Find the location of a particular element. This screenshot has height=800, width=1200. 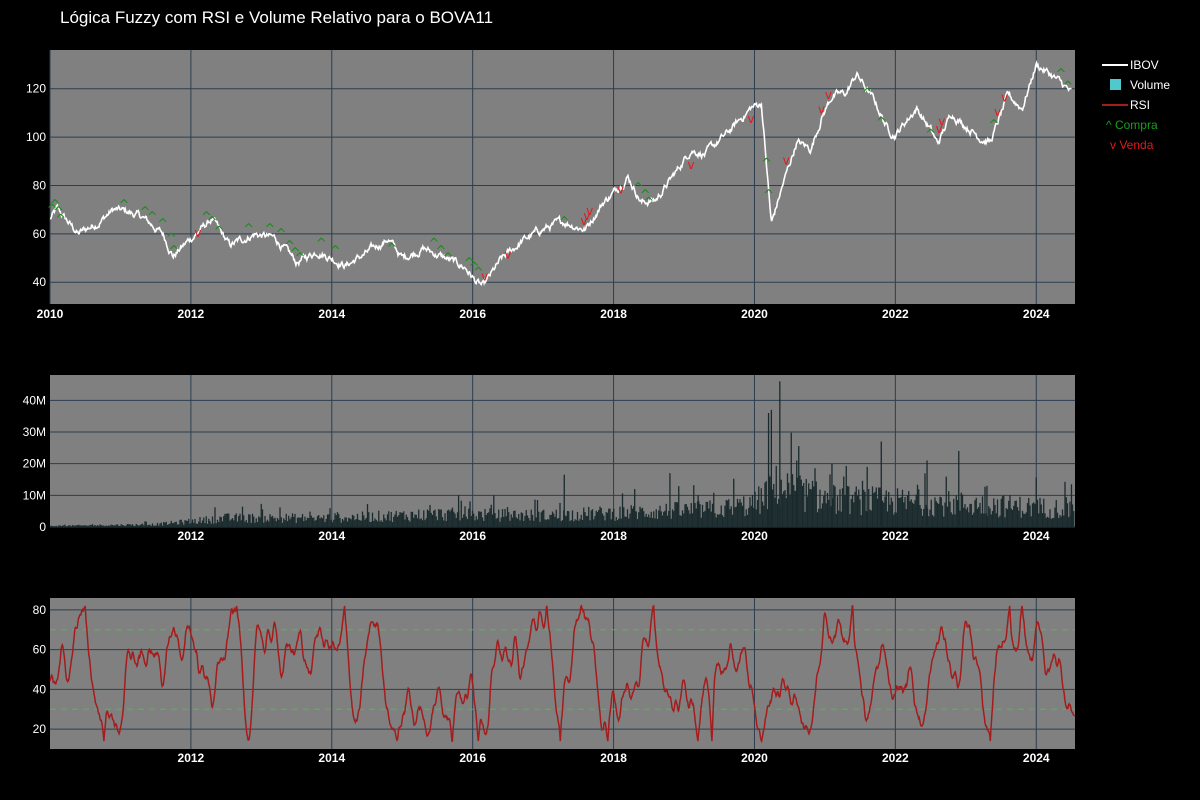

legend-item-venda: v Venda is located at coordinates (1150, 145).